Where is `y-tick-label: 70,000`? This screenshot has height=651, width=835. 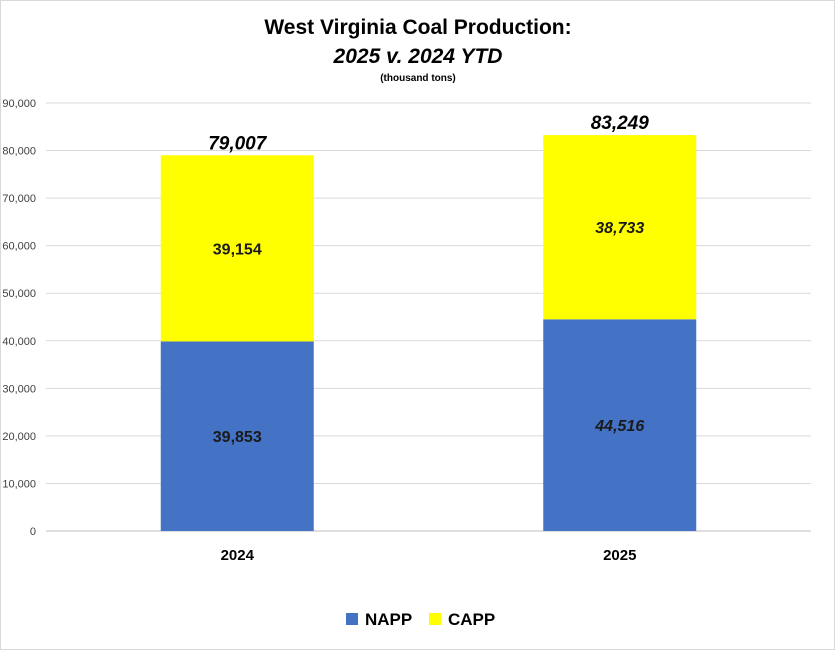
y-tick-label: 70,000 is located at coordinates (19, 199).